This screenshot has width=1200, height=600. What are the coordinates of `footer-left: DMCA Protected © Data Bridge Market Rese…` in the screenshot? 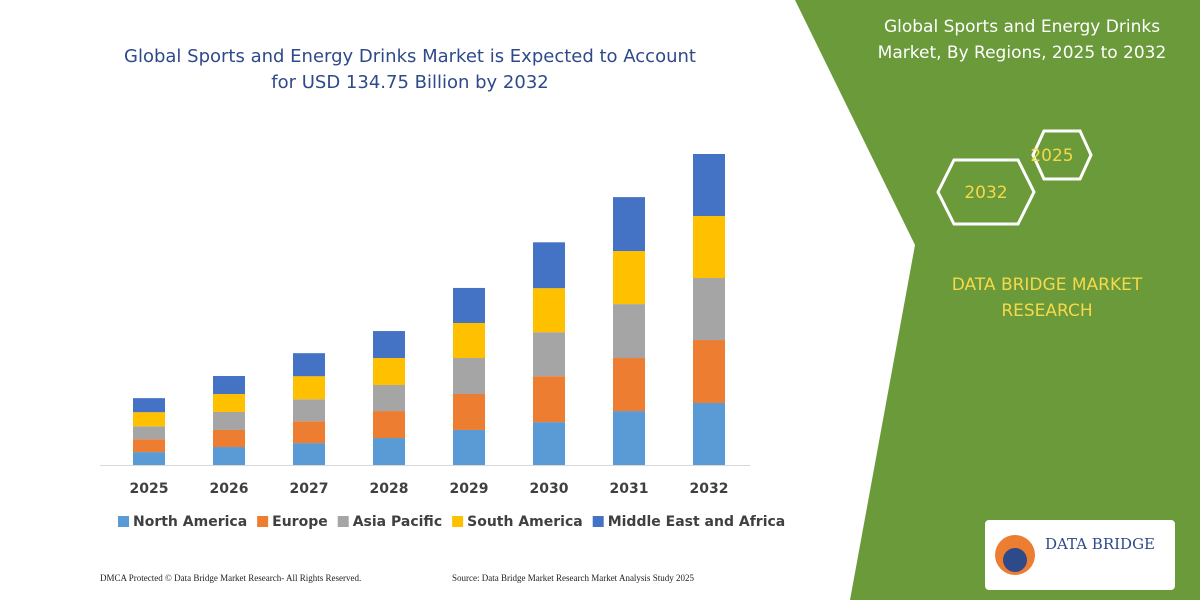 It's located at (230, 578).